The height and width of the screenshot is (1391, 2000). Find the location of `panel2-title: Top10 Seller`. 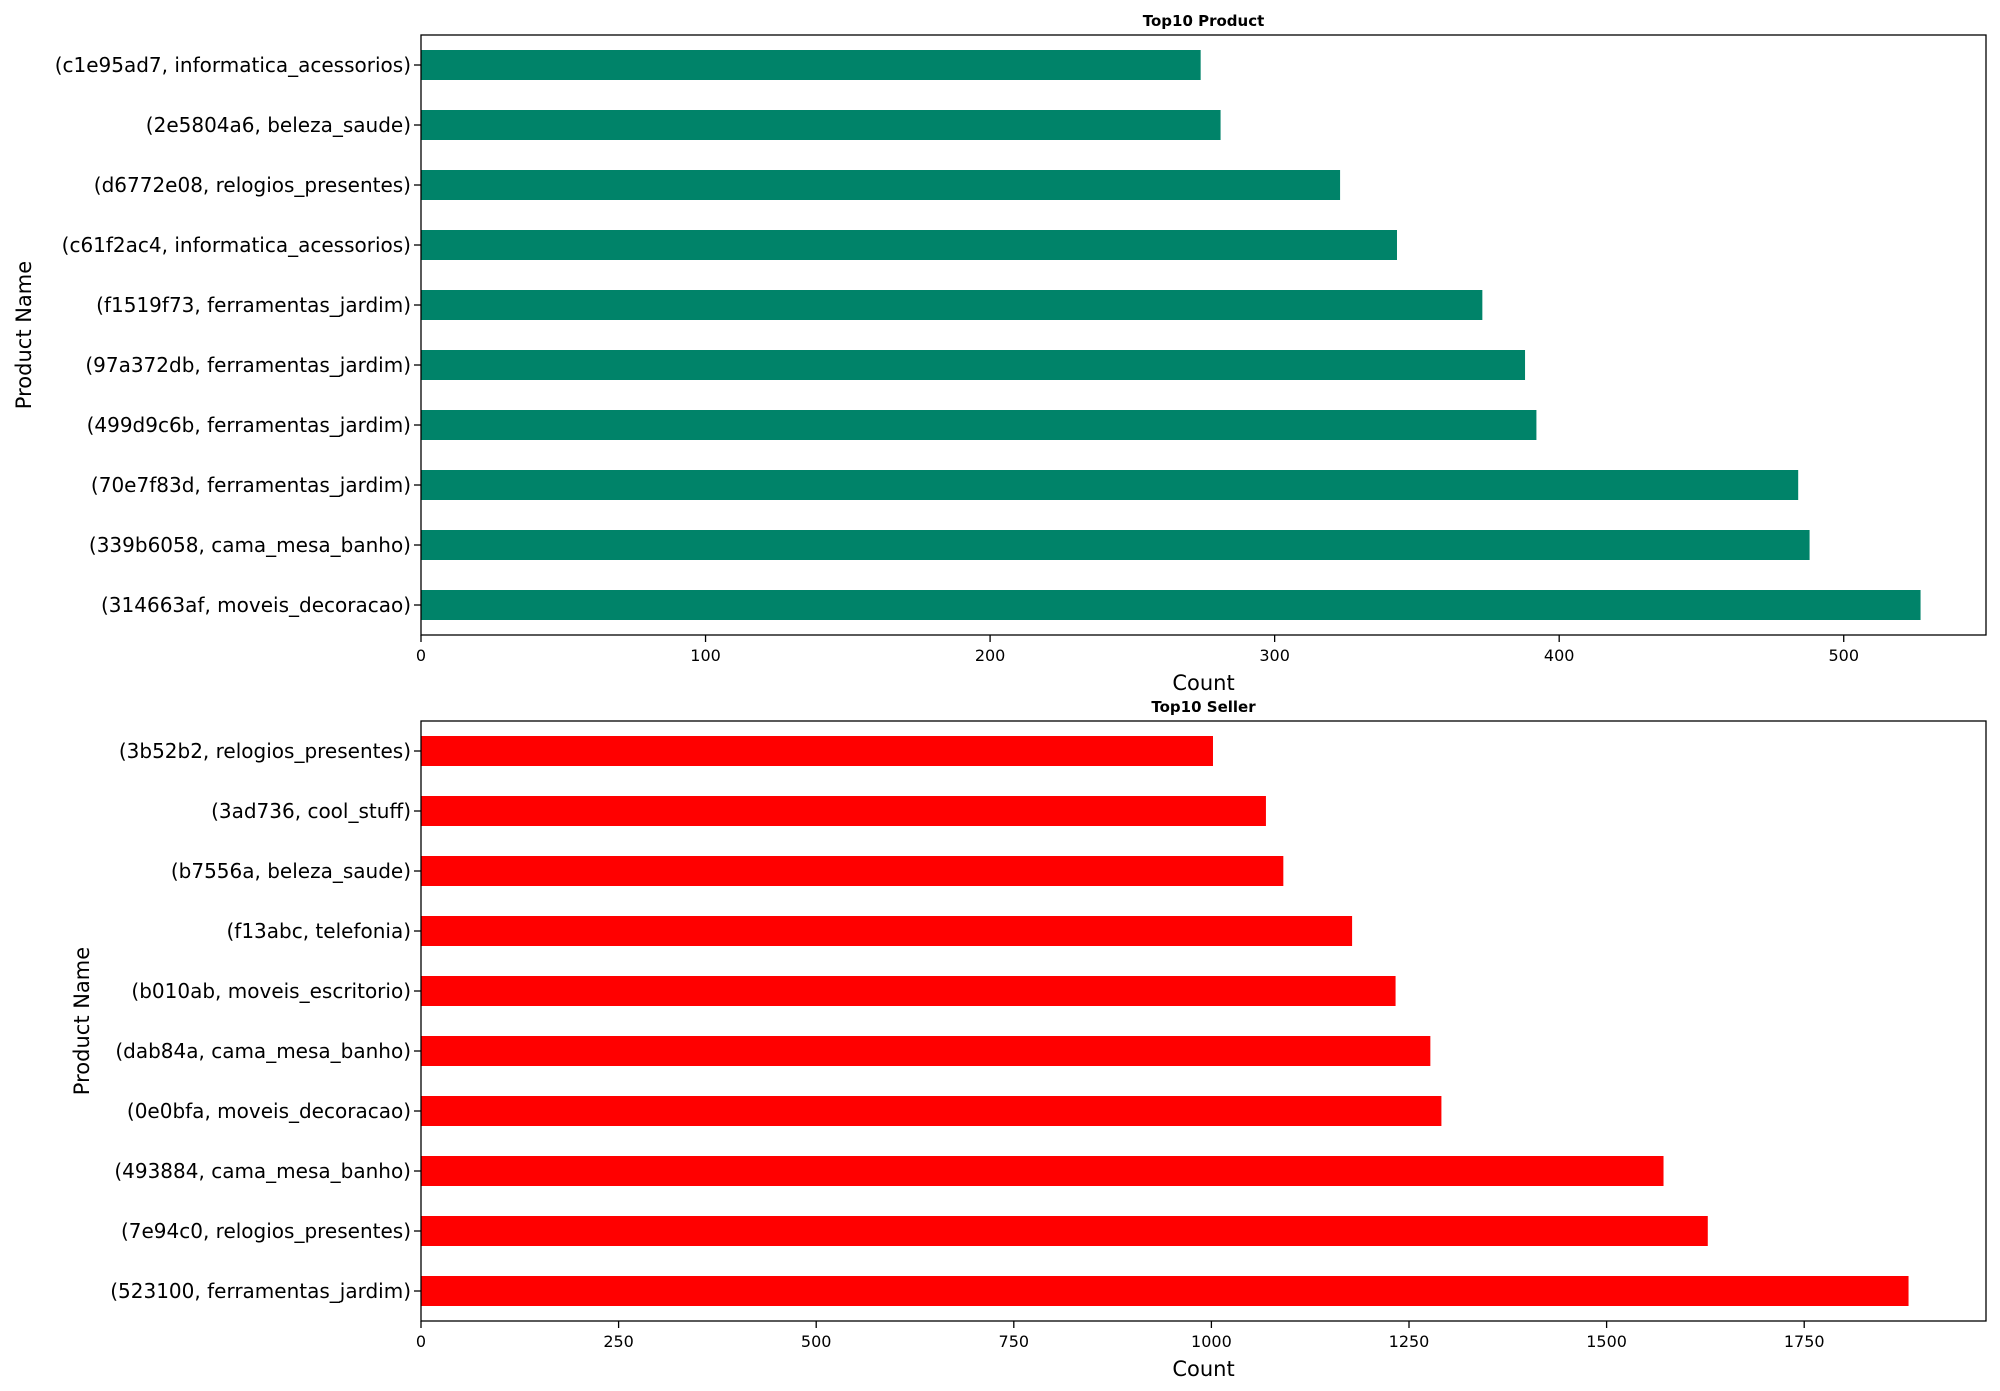

panel2-title: Top10 Seller is located at coordinates (1203, 707).